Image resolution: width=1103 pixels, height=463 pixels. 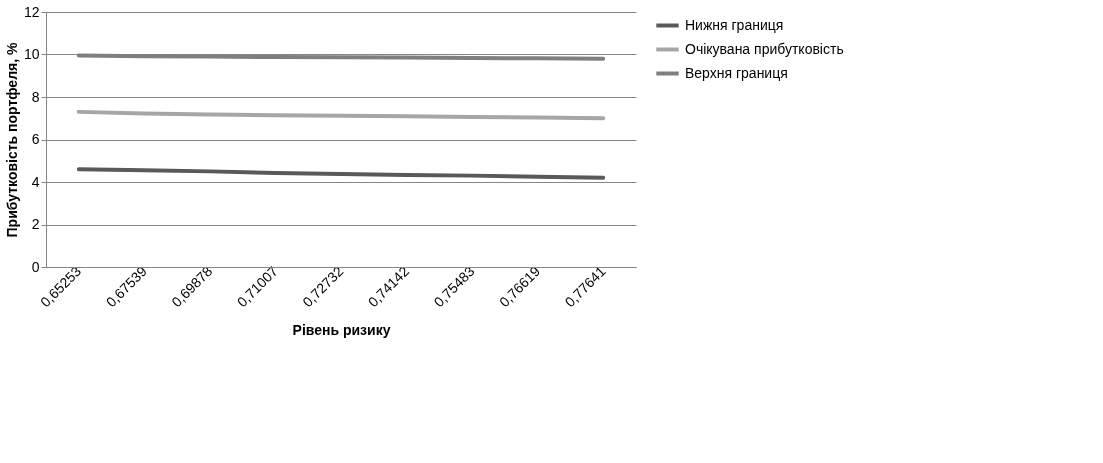 What do you see at coordinates (35, 96) in the screenshot?
I see `y-tick-label: 8` at bounding box center [35, 96].